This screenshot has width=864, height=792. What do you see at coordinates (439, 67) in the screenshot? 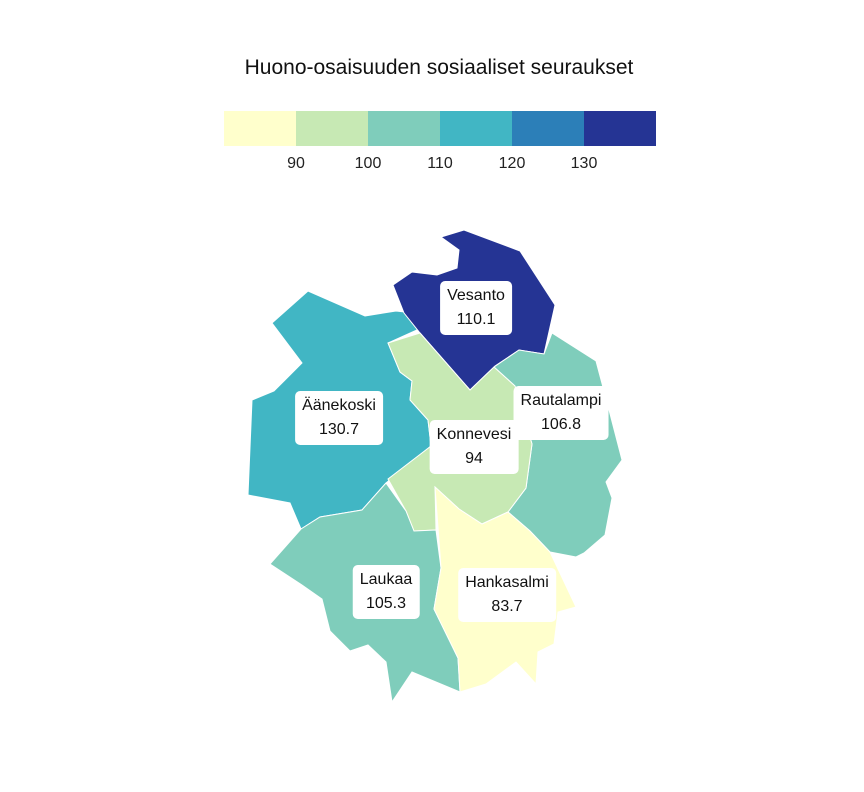
I see `map-title: Huono-osaisuuden sosiaaliset seuraukset` at bounding box center [439, 67].